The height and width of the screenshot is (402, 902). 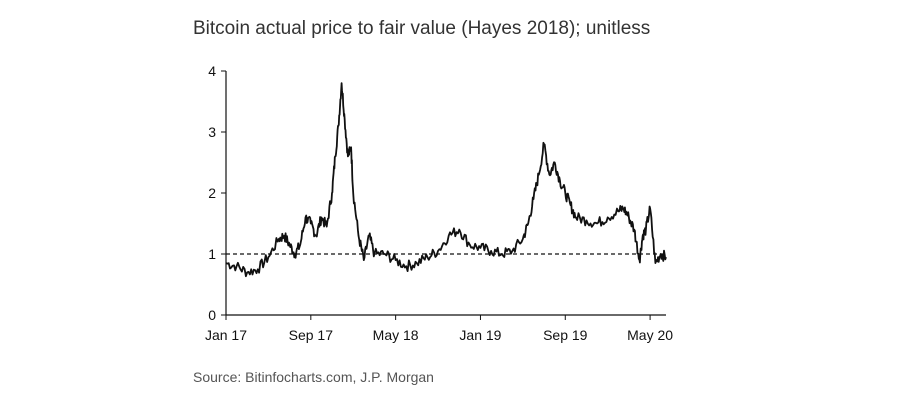 I want to click on y-tick-label: 2, so click(x=212, y=193).